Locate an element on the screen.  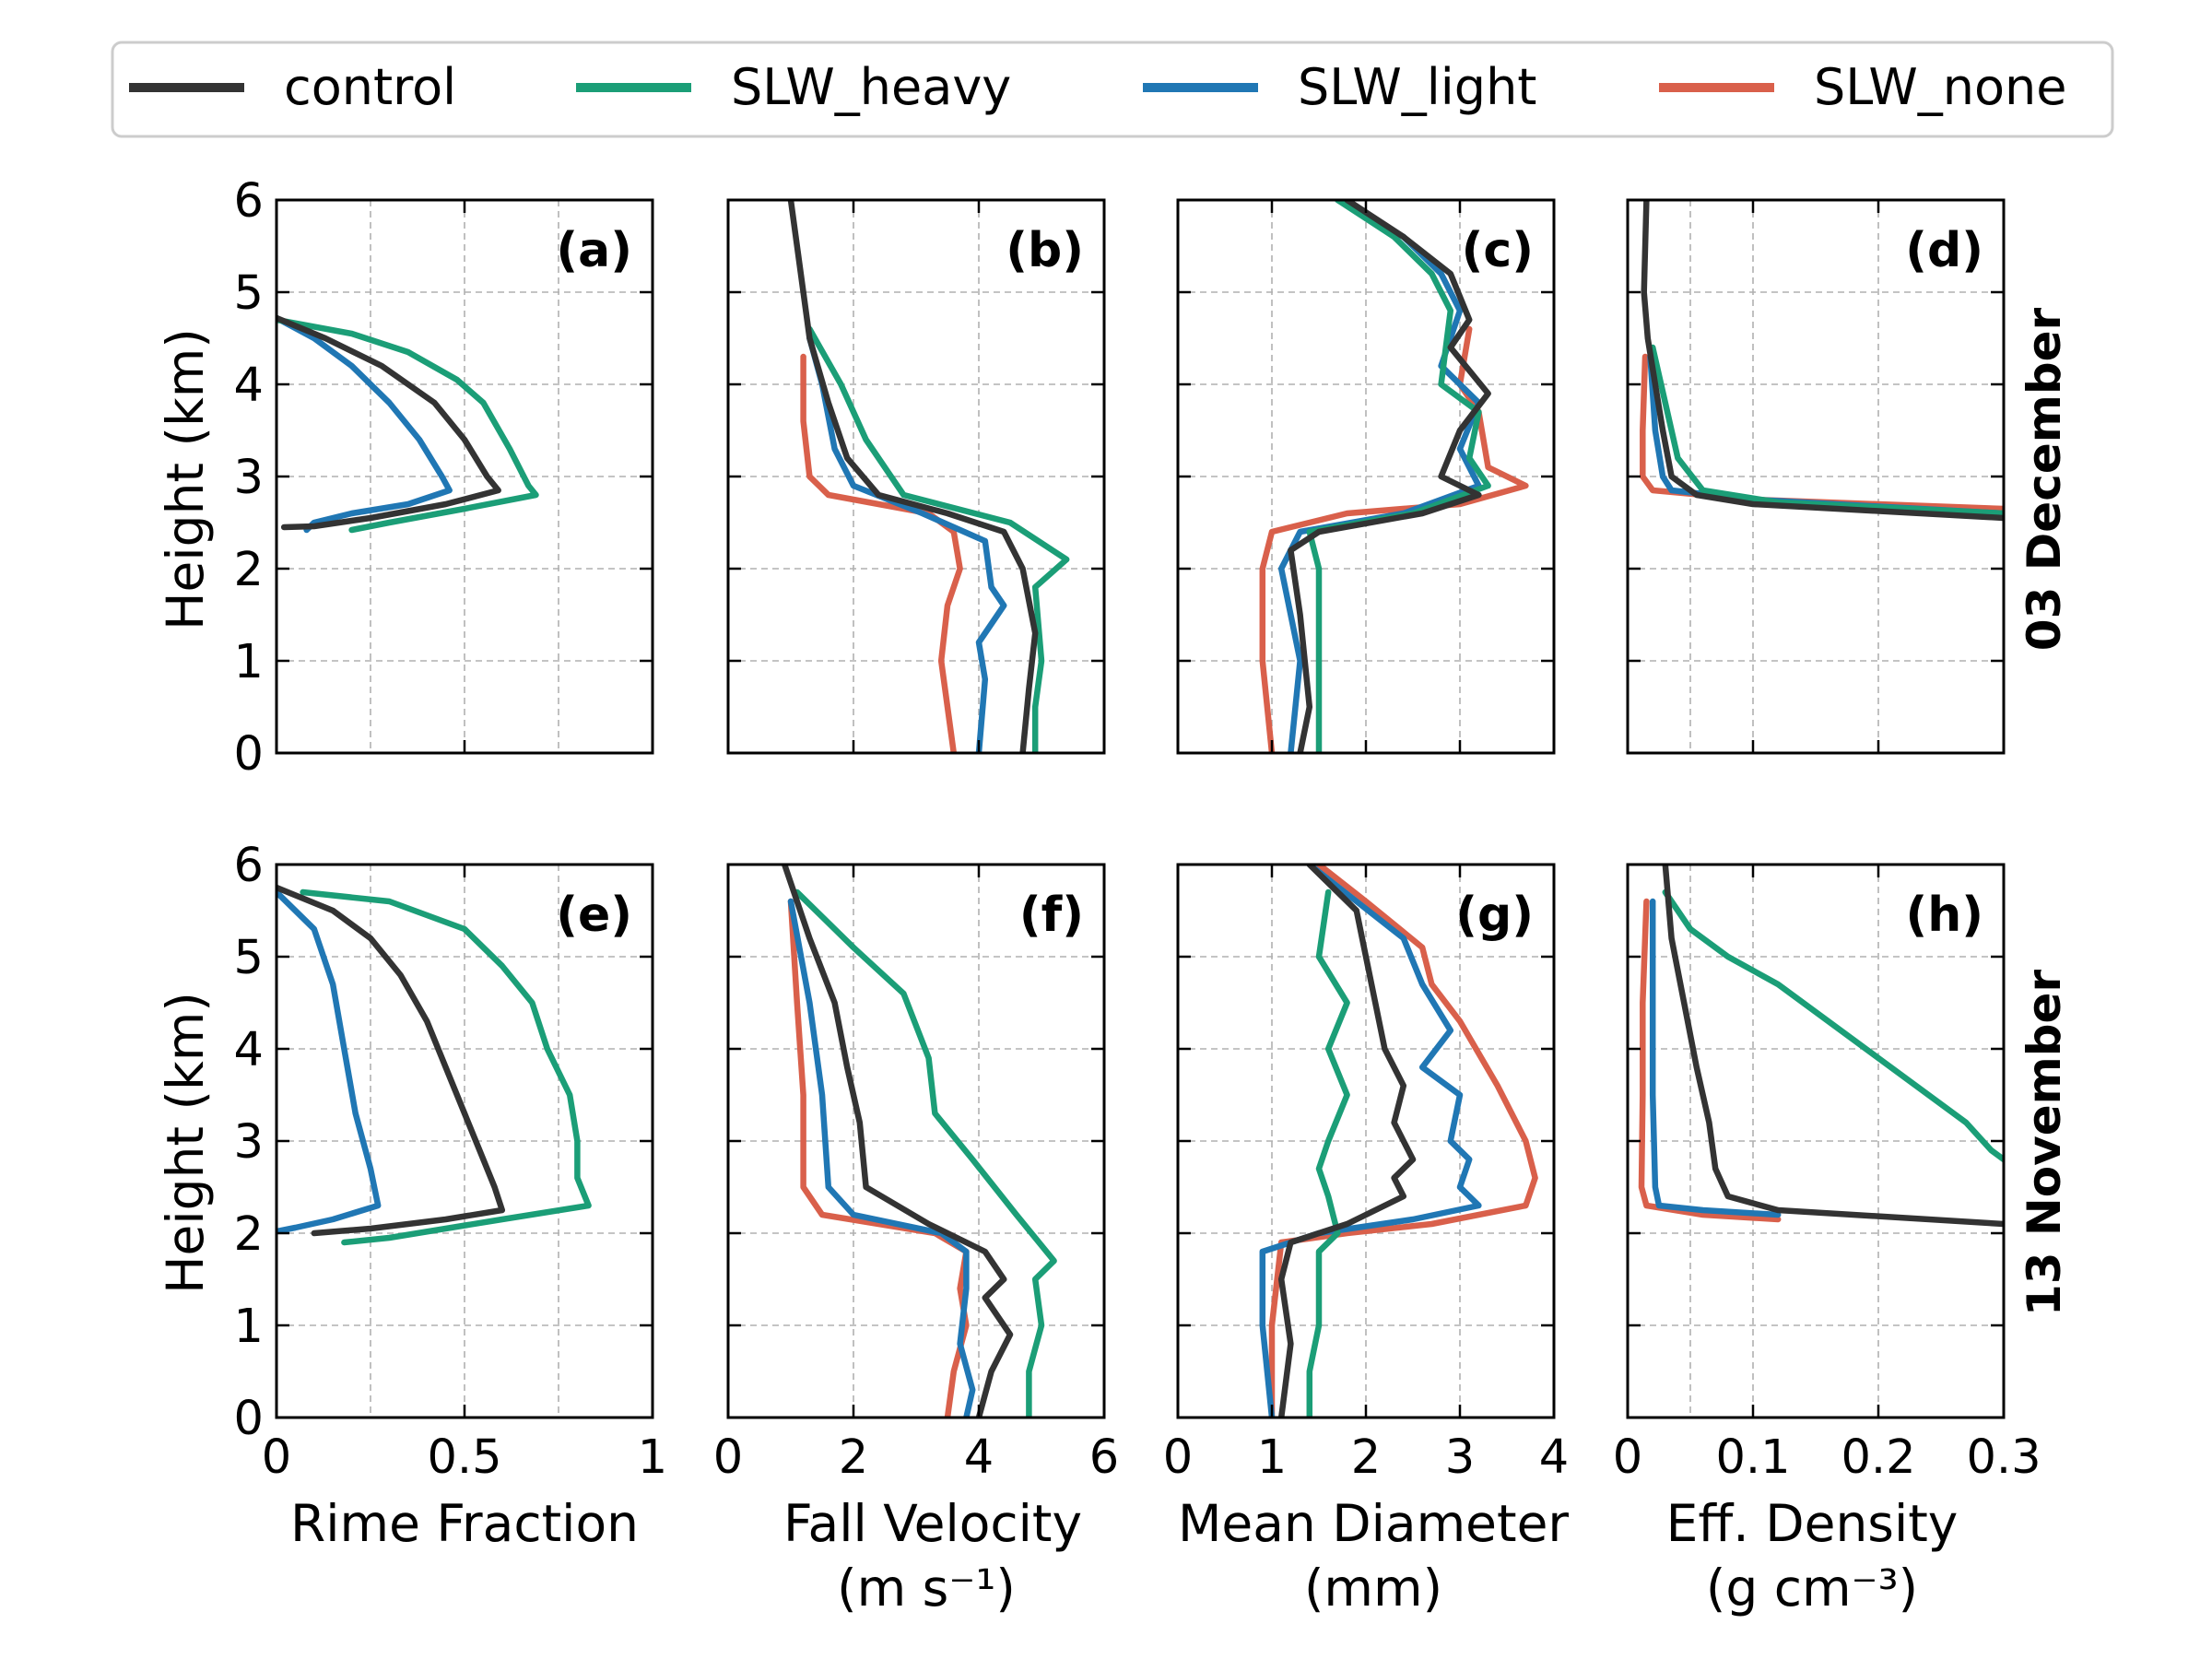
x-axis-unit-col3: (mm) is located at coordinates (1373, 1588).